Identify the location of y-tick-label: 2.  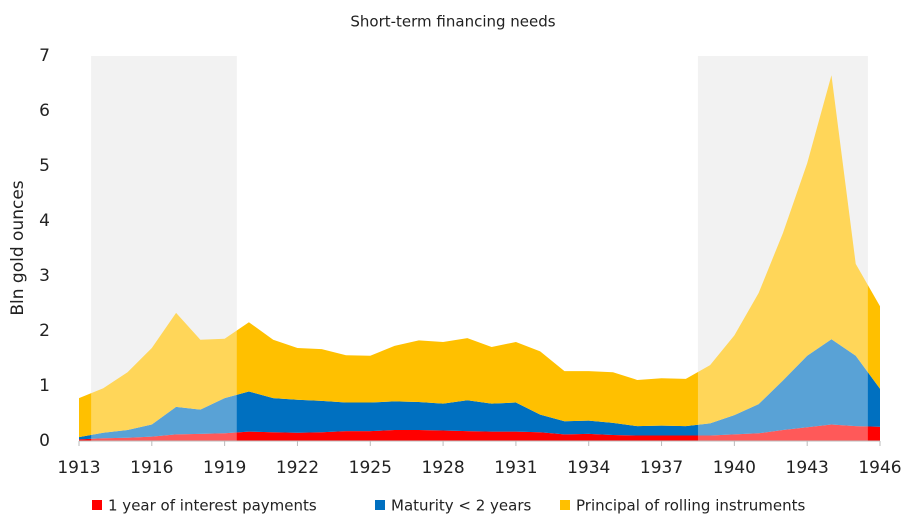
(44, 331).